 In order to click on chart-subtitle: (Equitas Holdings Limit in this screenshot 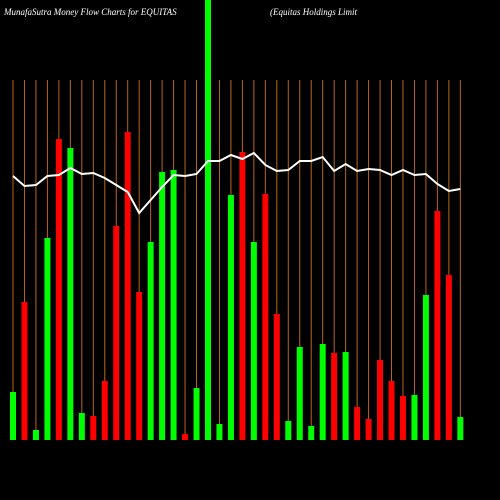, I will do `click(314, 12)`.